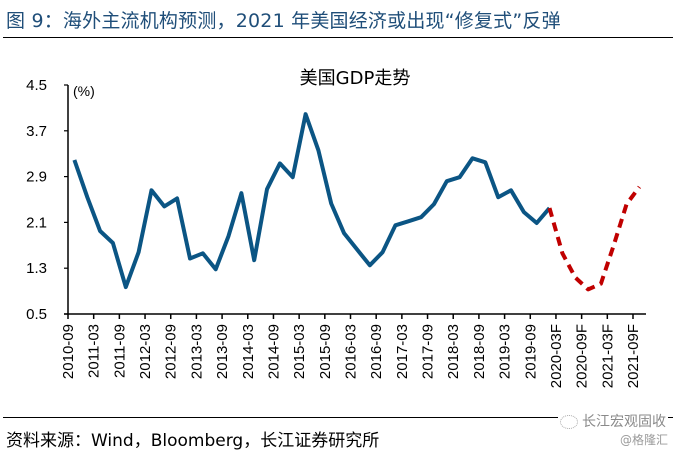  What do you see at coordinates (248, 351) in the screenshot?
I see `x-tick-label: 2014-03` at bounding box center [248, 351].